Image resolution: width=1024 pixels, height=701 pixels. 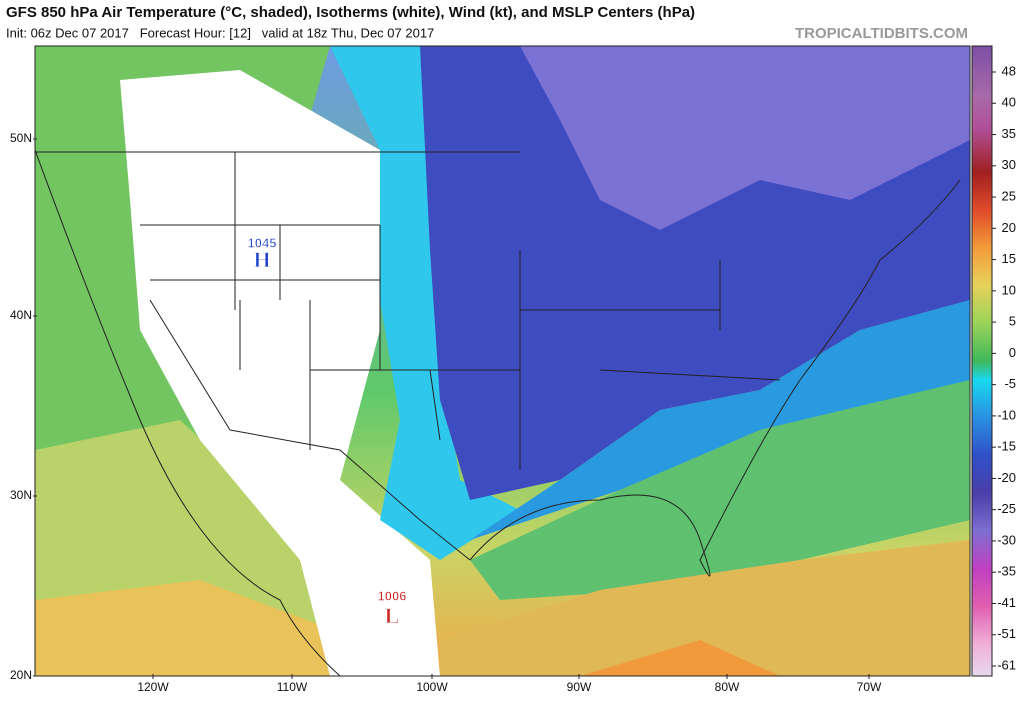 I want to click on longitude-label: 90W, so click(x=579, y=687).